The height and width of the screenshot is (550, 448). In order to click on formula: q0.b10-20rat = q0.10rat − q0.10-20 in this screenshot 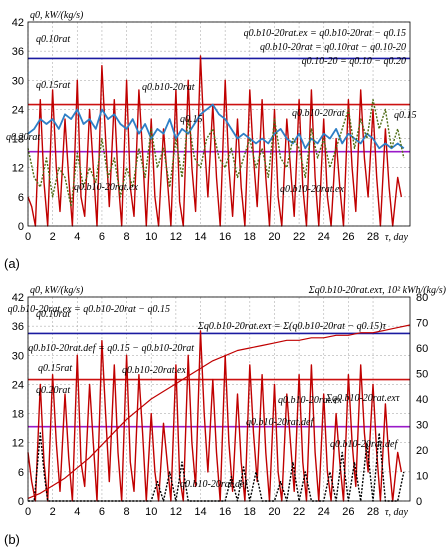, I will do `click(333, 47)`.